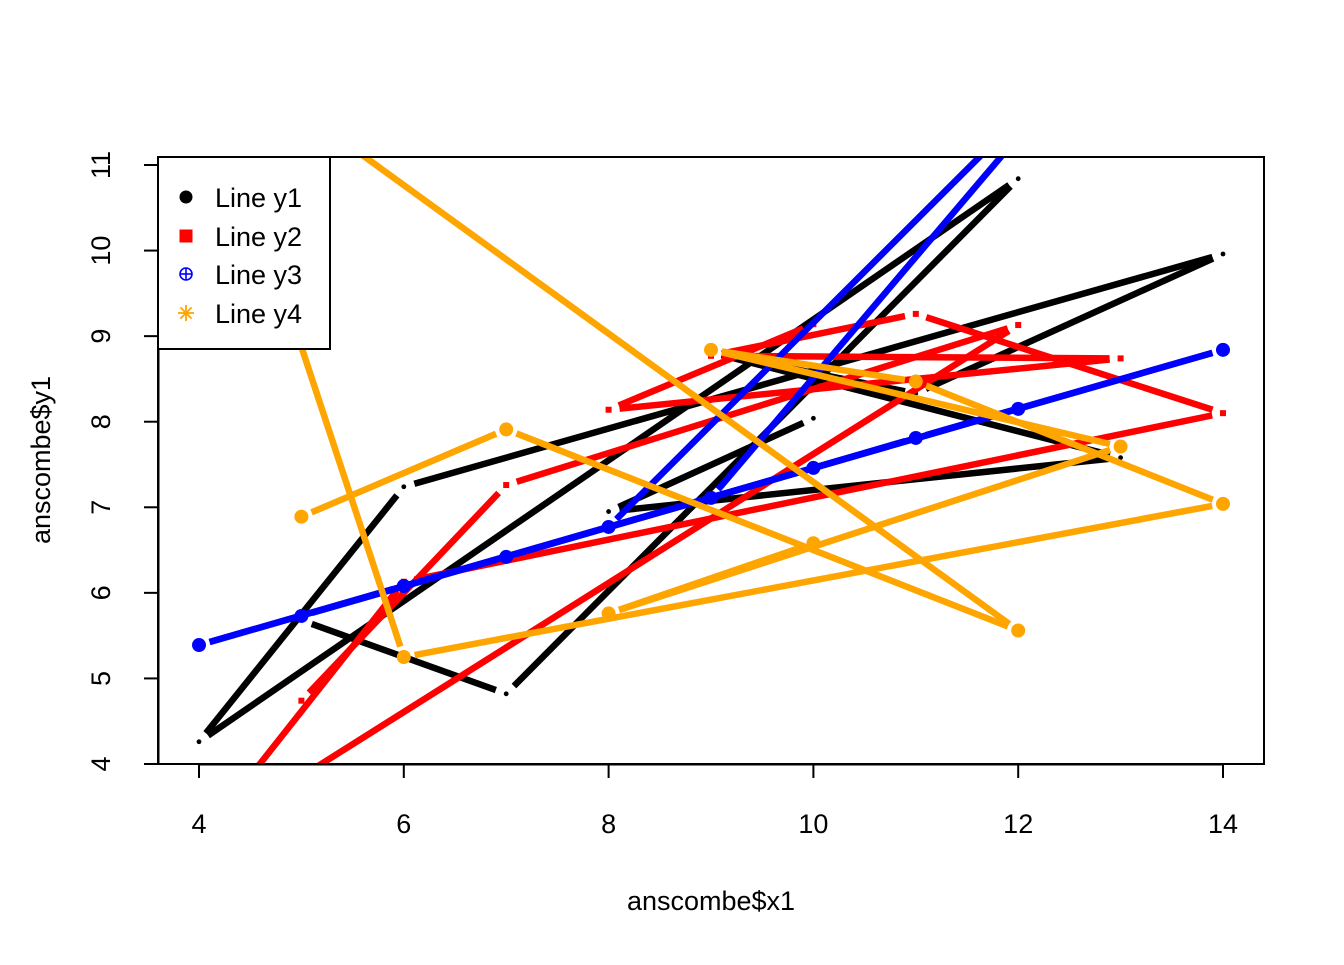  Describe the element at coordinates (101, 165) in the screenshot. I see `y-tick-label: 11` at that location.